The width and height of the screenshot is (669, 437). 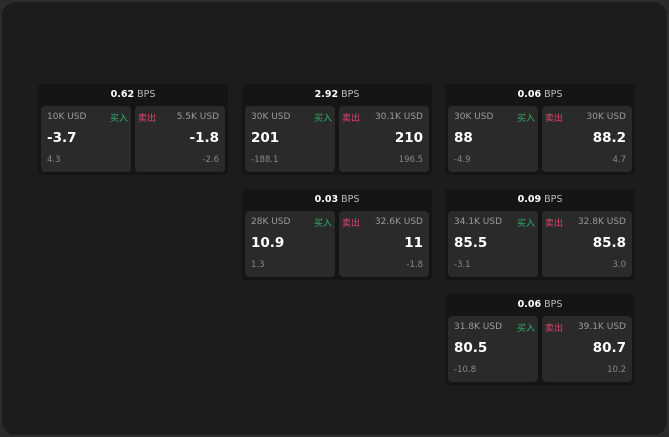 I want to click on buy-change: -188.1, so click(x=265, y=160).